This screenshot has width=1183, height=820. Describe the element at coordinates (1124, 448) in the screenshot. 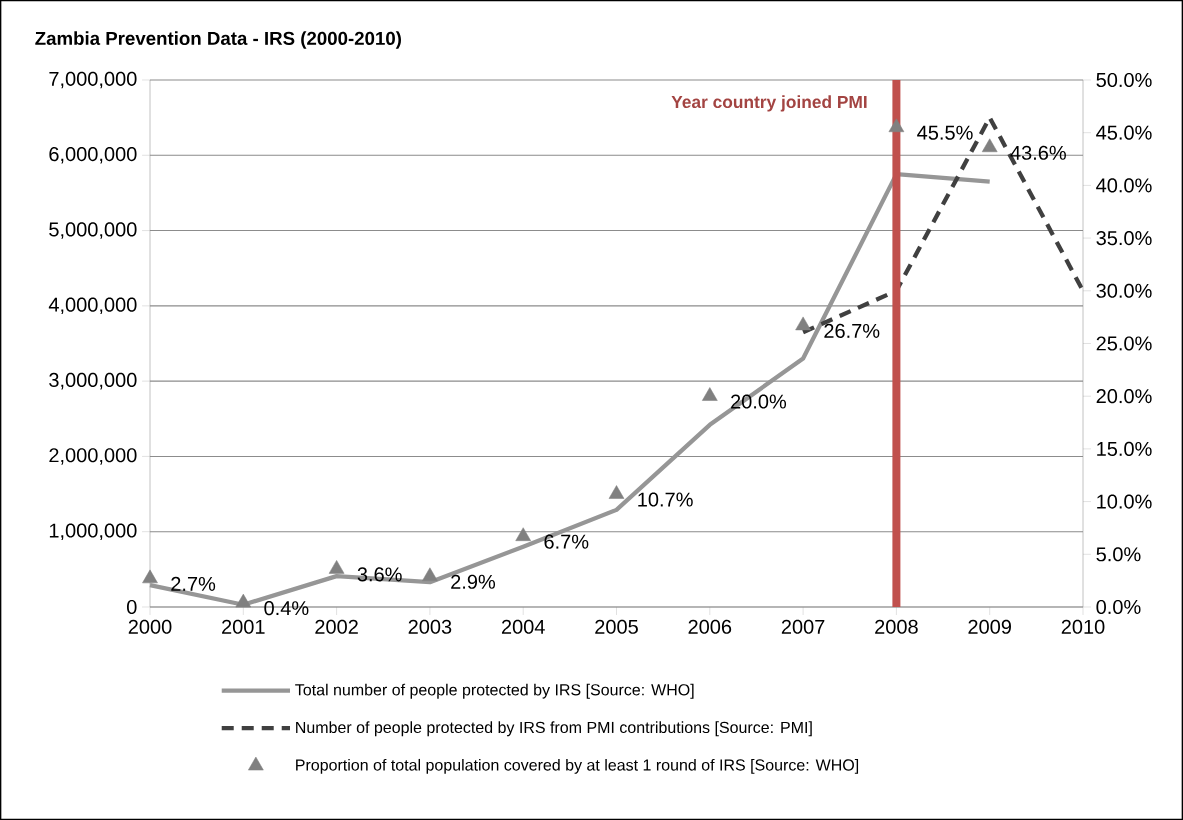

I see `y2-tick-label: 15.0%` at that location.